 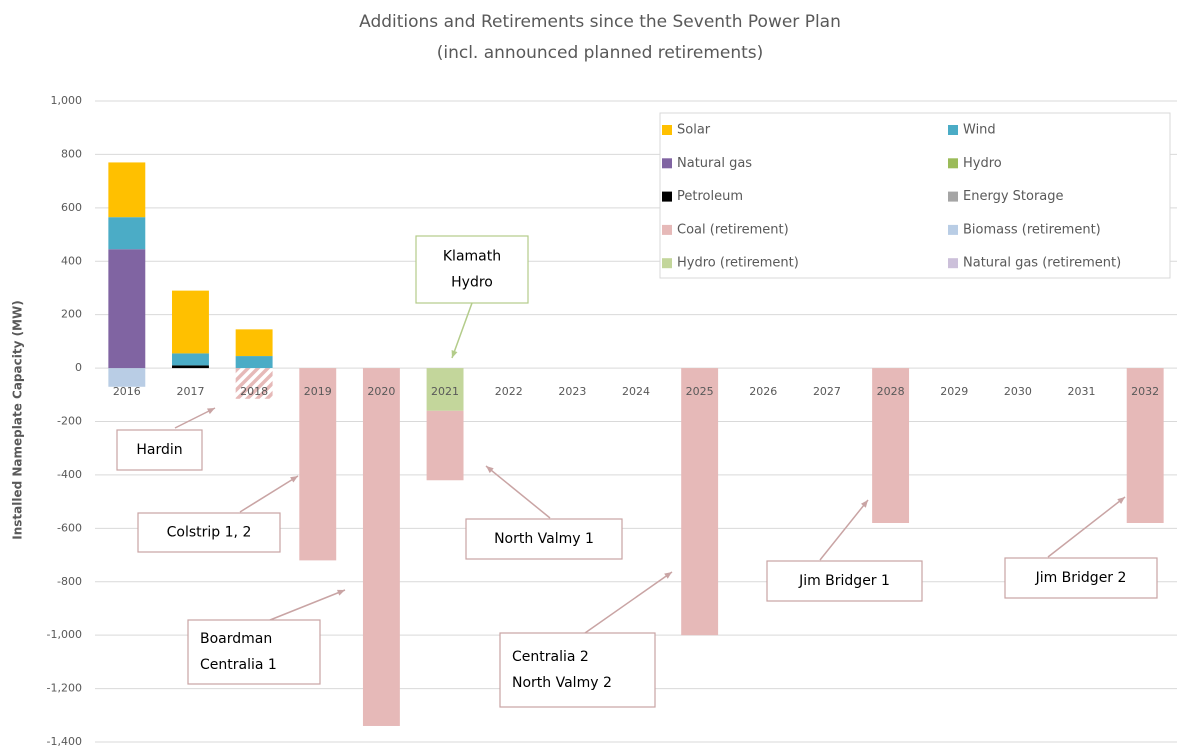 What do you see at coordinates (18, 419) in the screenshot?
I see `y-axis-label: Installed Nameplate Capacity (MW)` at bounding box center [18, 419].